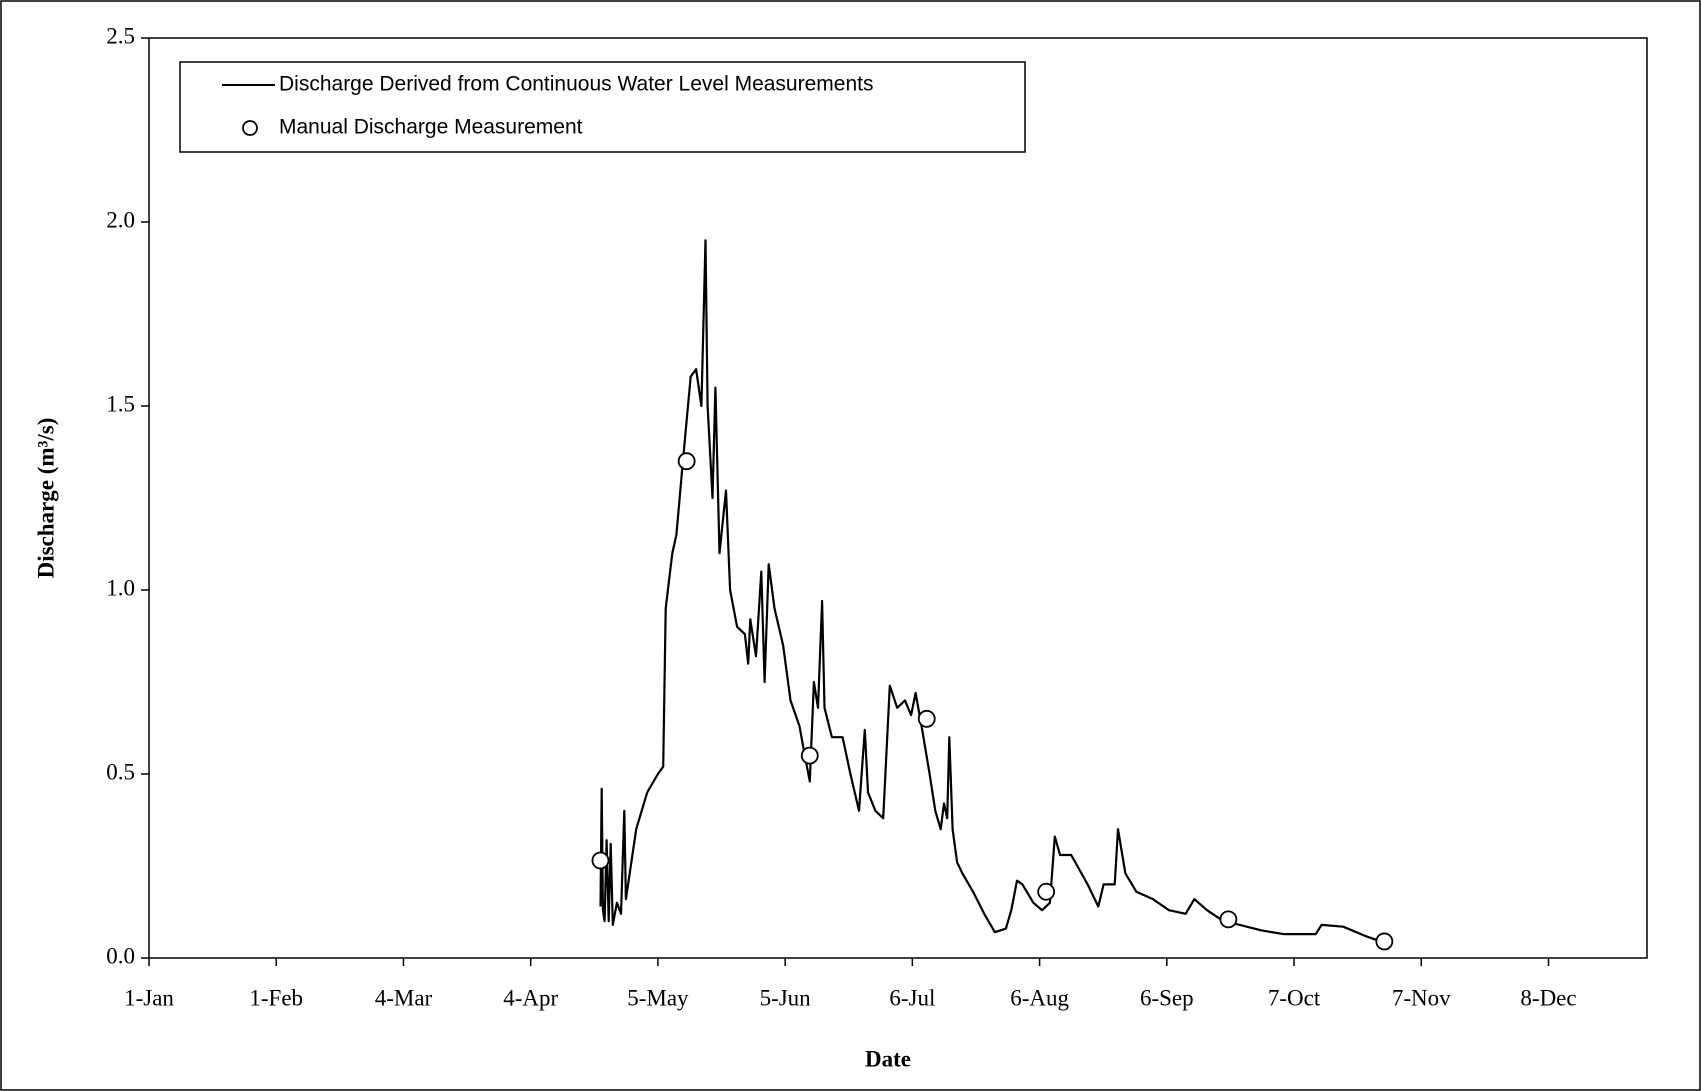 Image resolution: width=1701 pixels, height=1091 pixels. What do you see at coordinates (786, 997) in the screenshot?
I see `x-tick-label: 5-Jun` at bounding box center [786, 997].